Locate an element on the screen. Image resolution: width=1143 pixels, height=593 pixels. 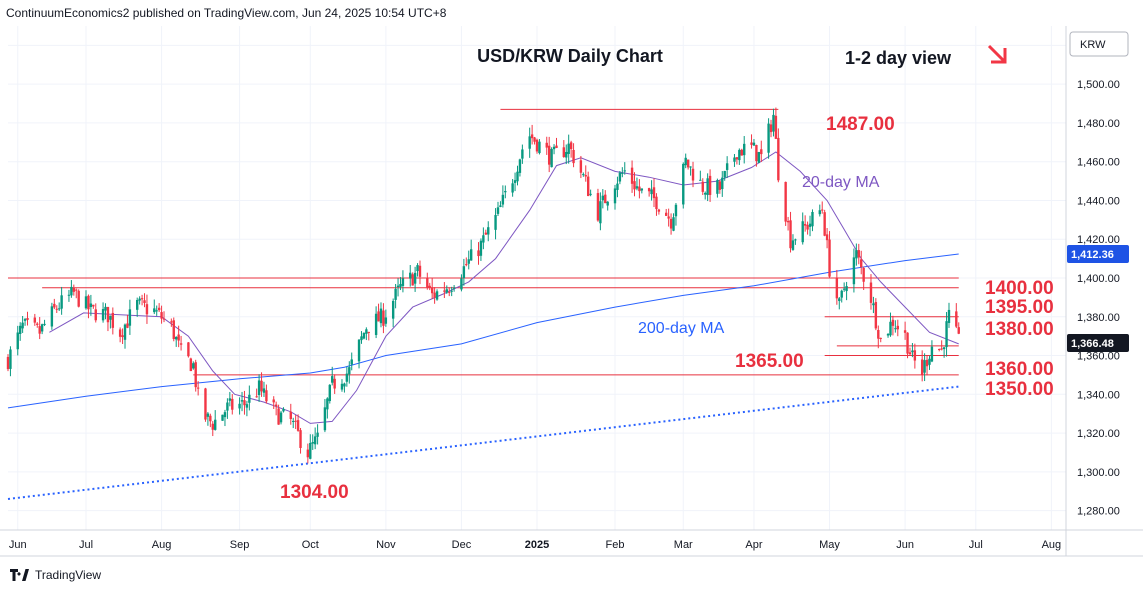
tradingview-logo-icon is located at coordinates (19, 575).